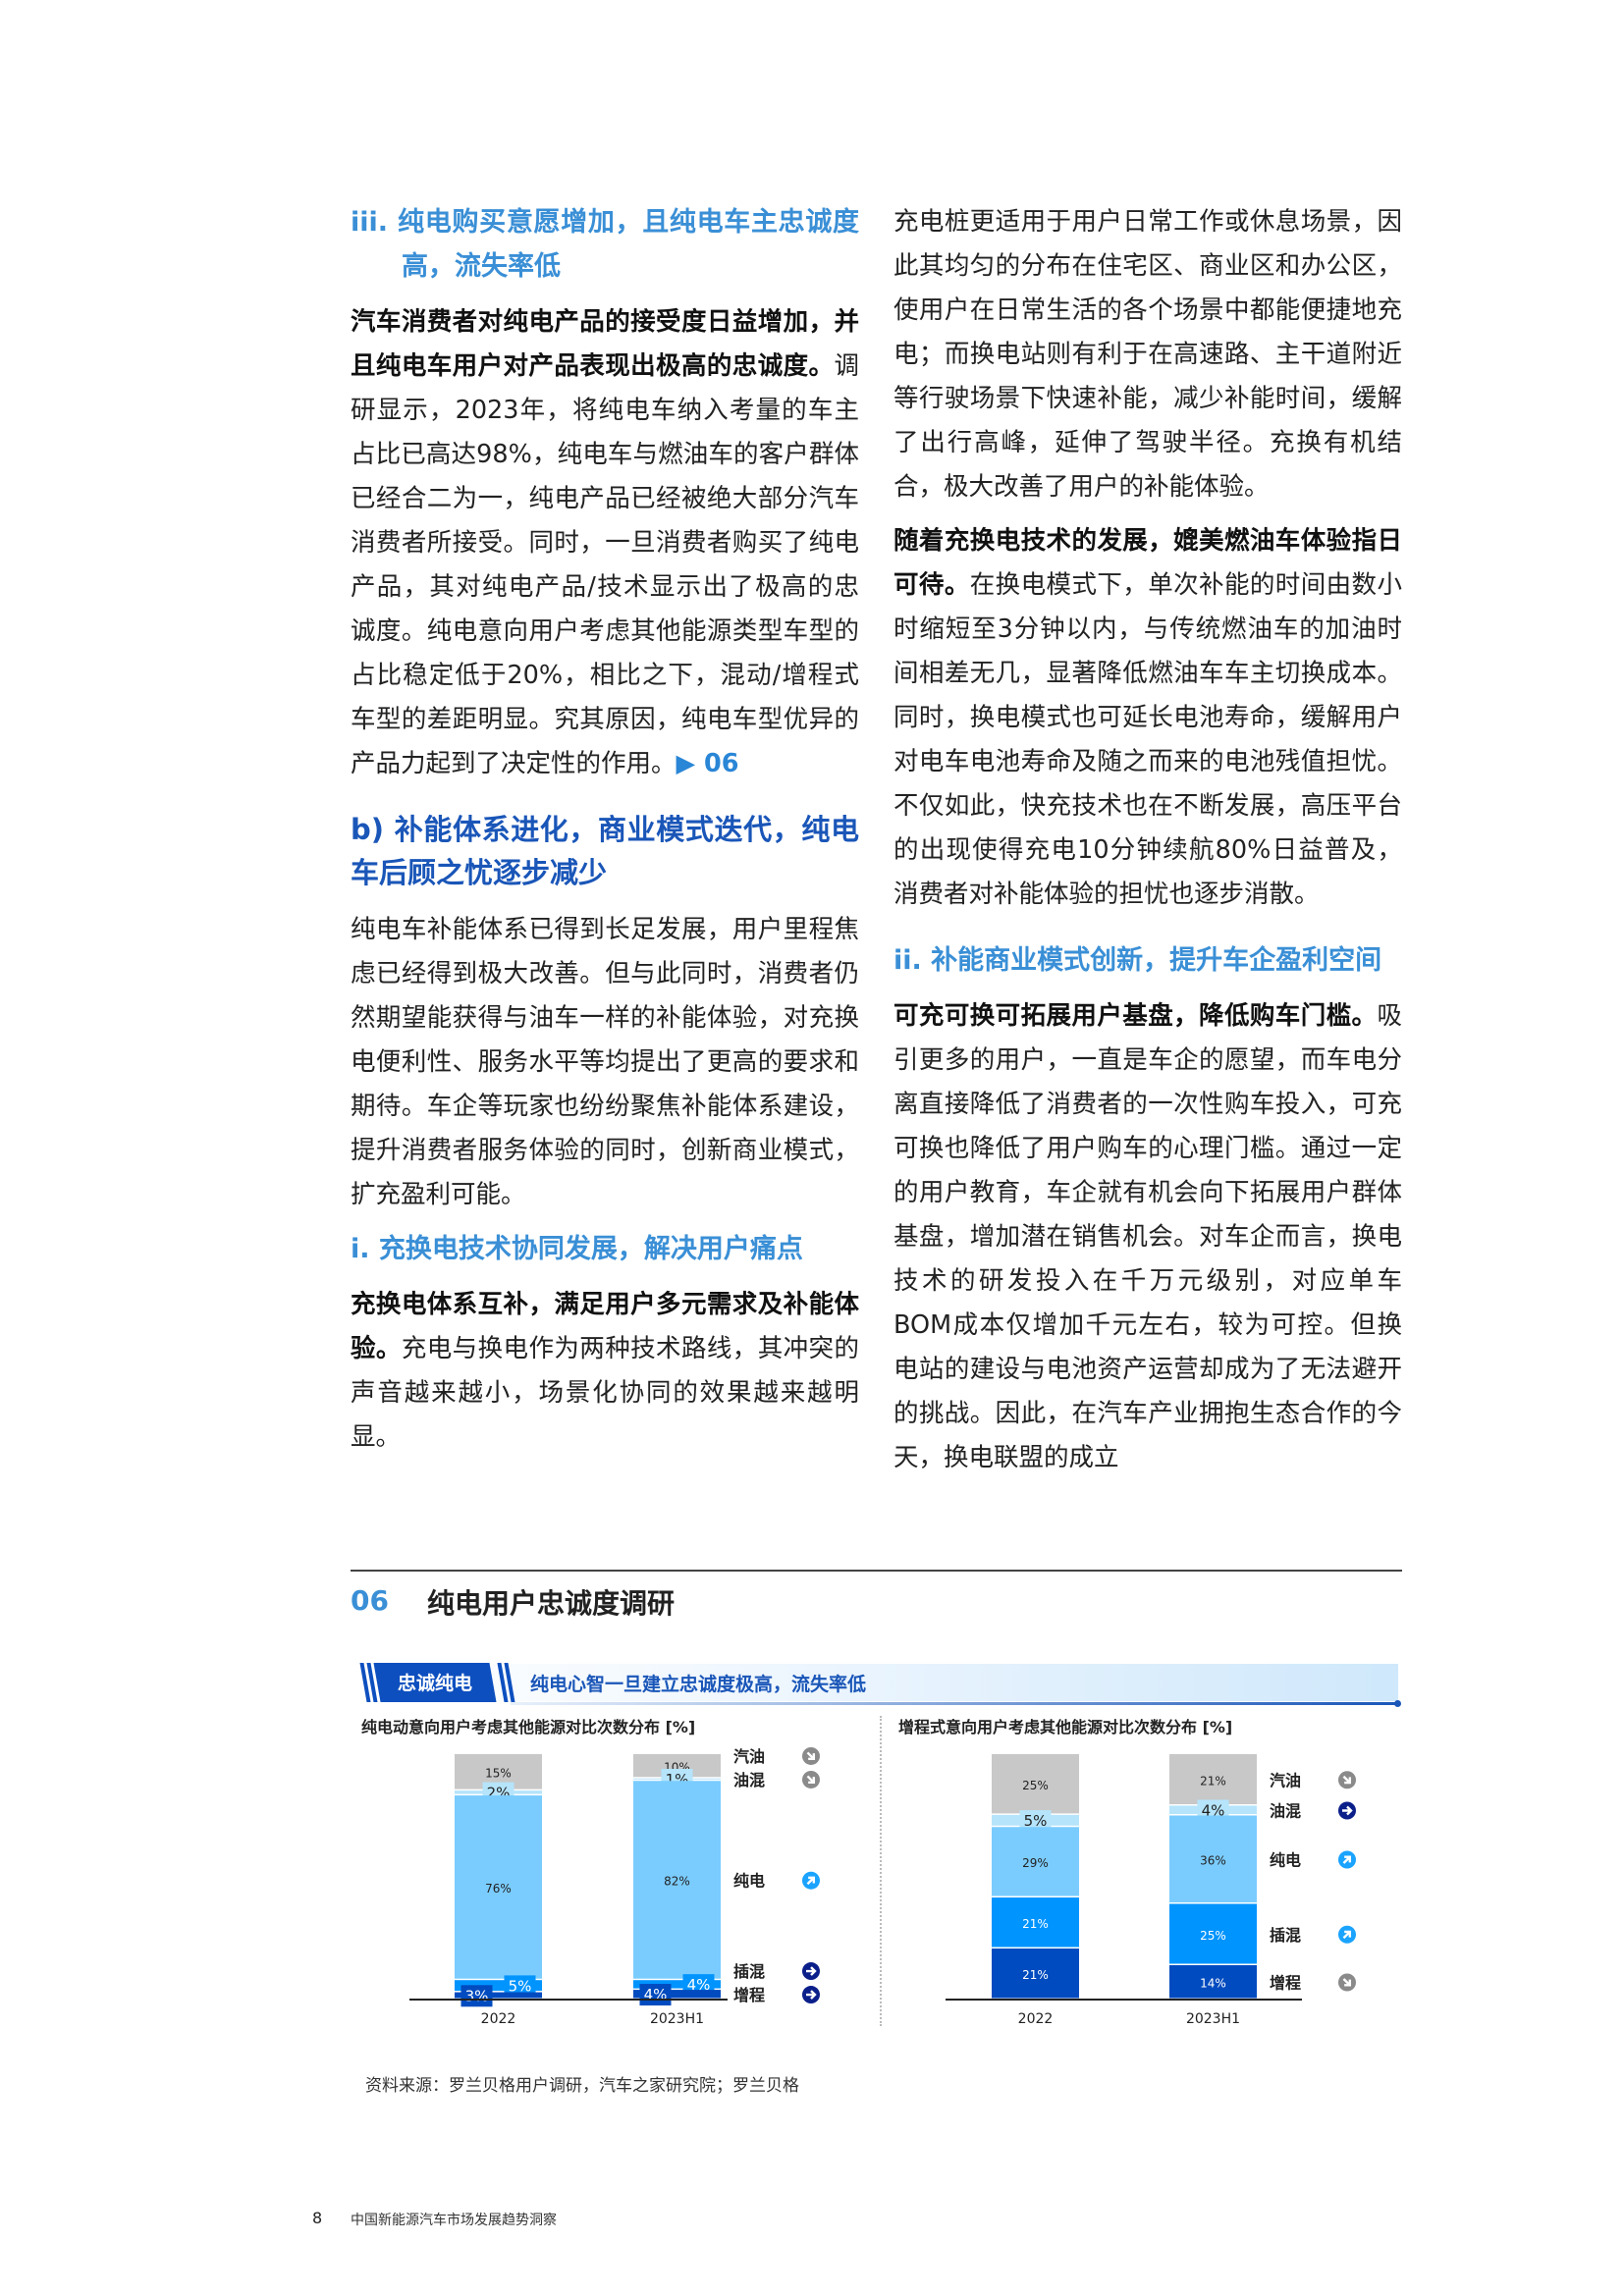 The image size is (1624, 2296). I want to click on banner-tag-label: 忠诚纯电, so click(434, 1683).